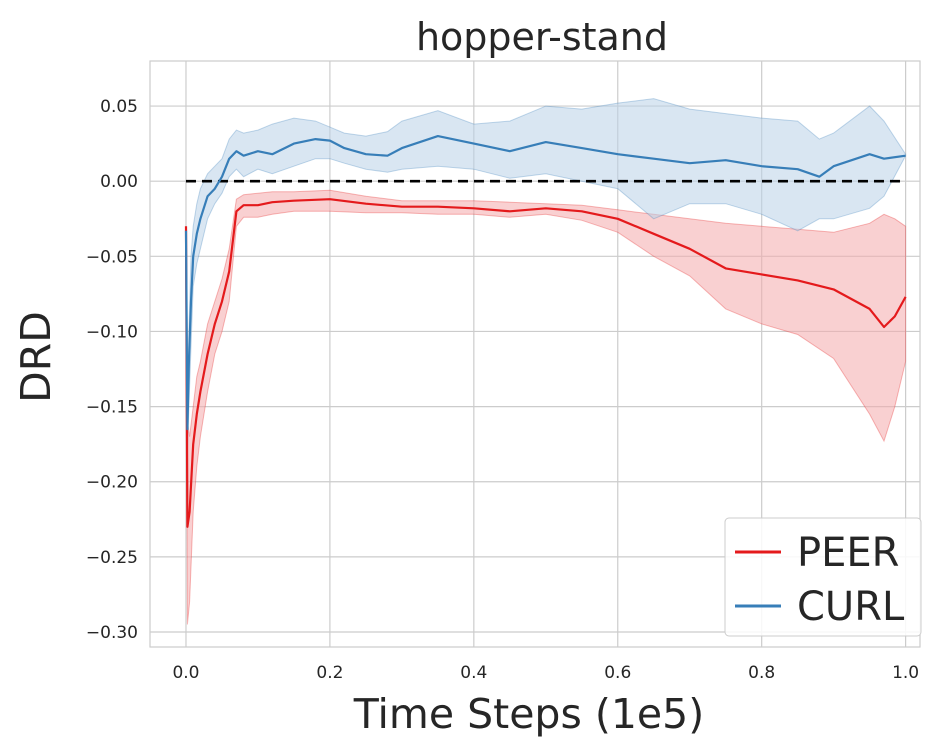 This screenshot has width=950, height=751. What do you see at coordinates (36, 357) in the screenshot?
I see `y-axis-label: DRD` at bounding box center [36, 357].